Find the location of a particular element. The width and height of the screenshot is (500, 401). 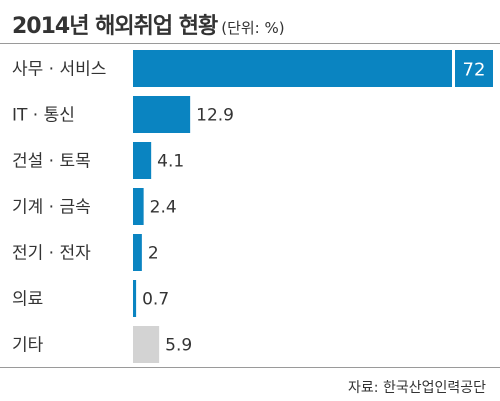

value-label: 5.9 is located at coordinates (178, 346).